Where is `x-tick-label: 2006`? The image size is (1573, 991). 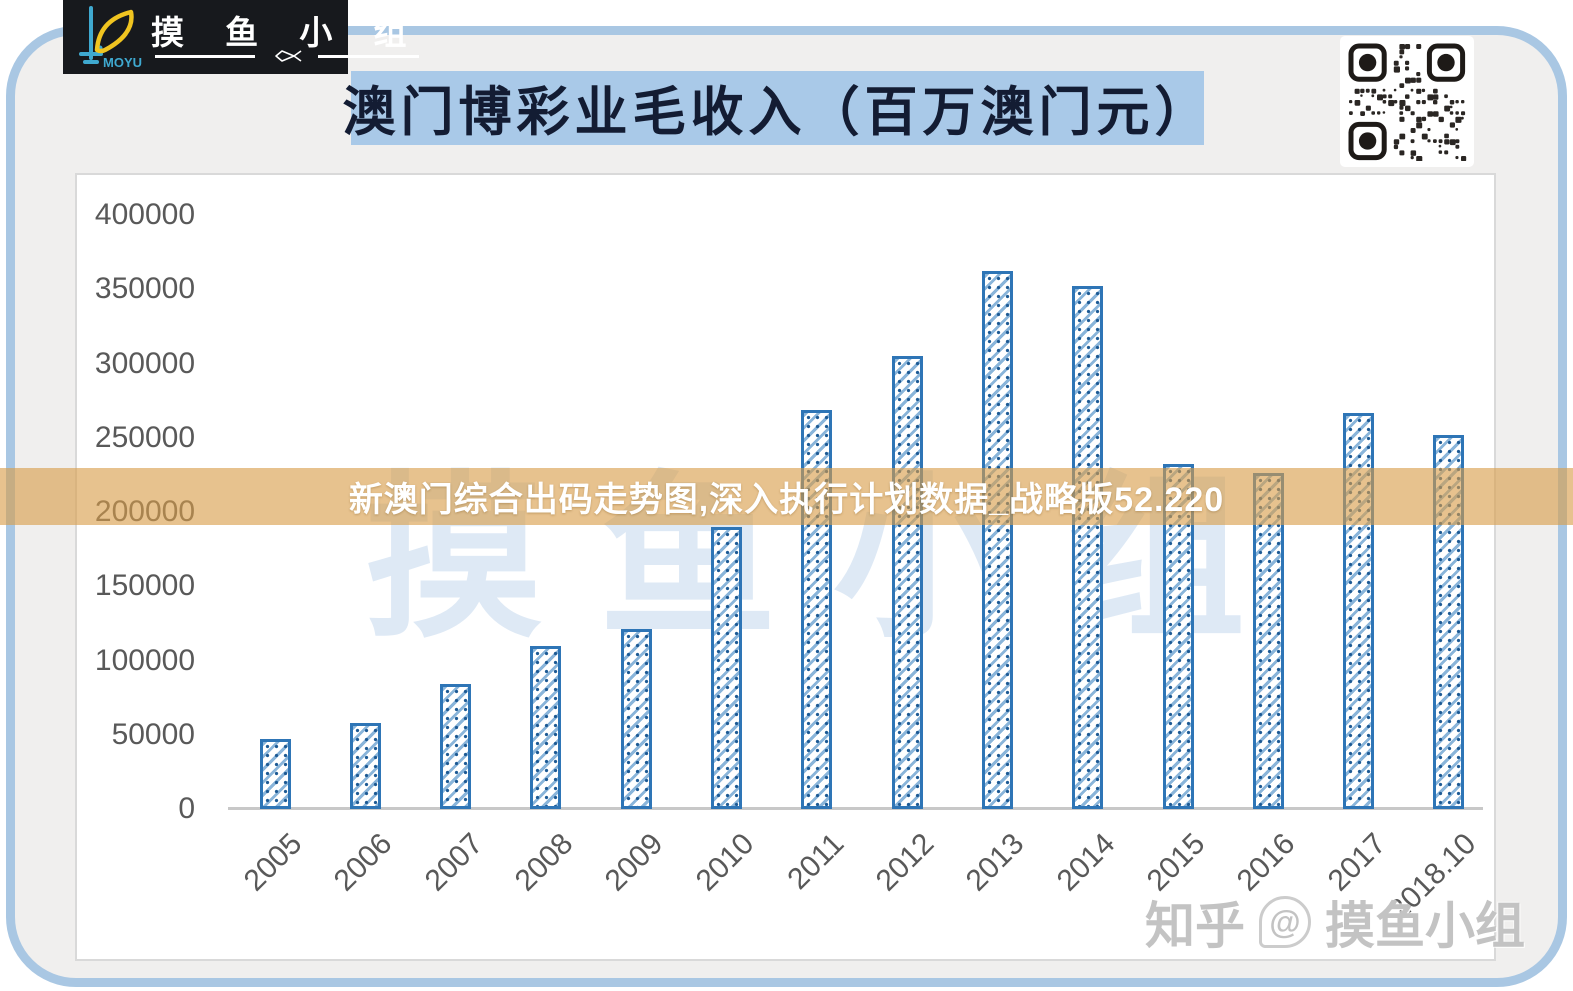 x-tick-label: 2006 is located at coordinates (363, 862).